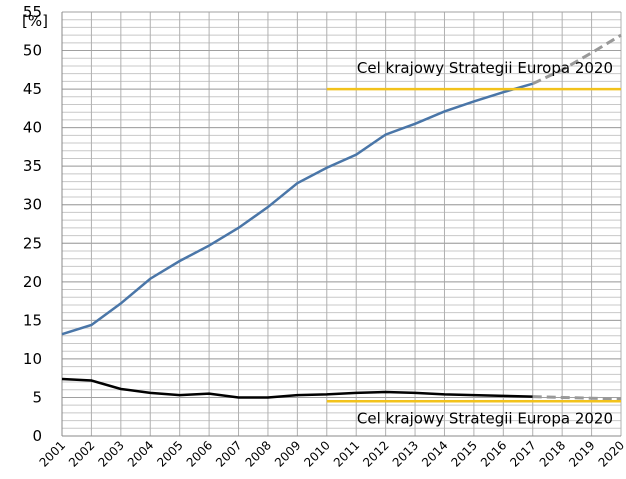  Describe the element at coordinates (346, 453) in the screenshot. I see `x-tick-label: 2011` at that location.